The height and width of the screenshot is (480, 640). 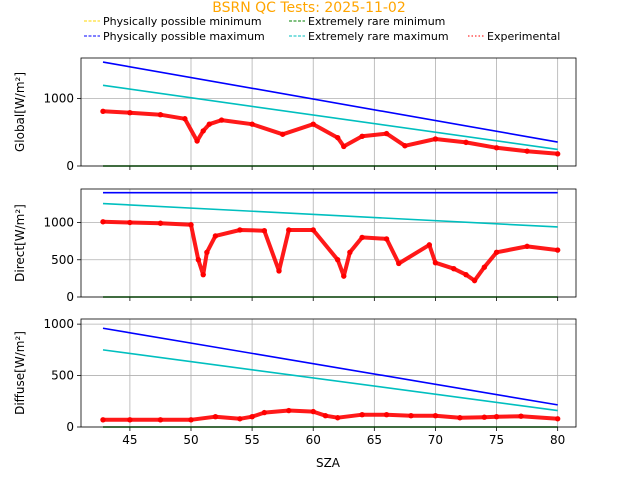 I want to click on legend-label-4: Experimental, so click(x=523, y=36).